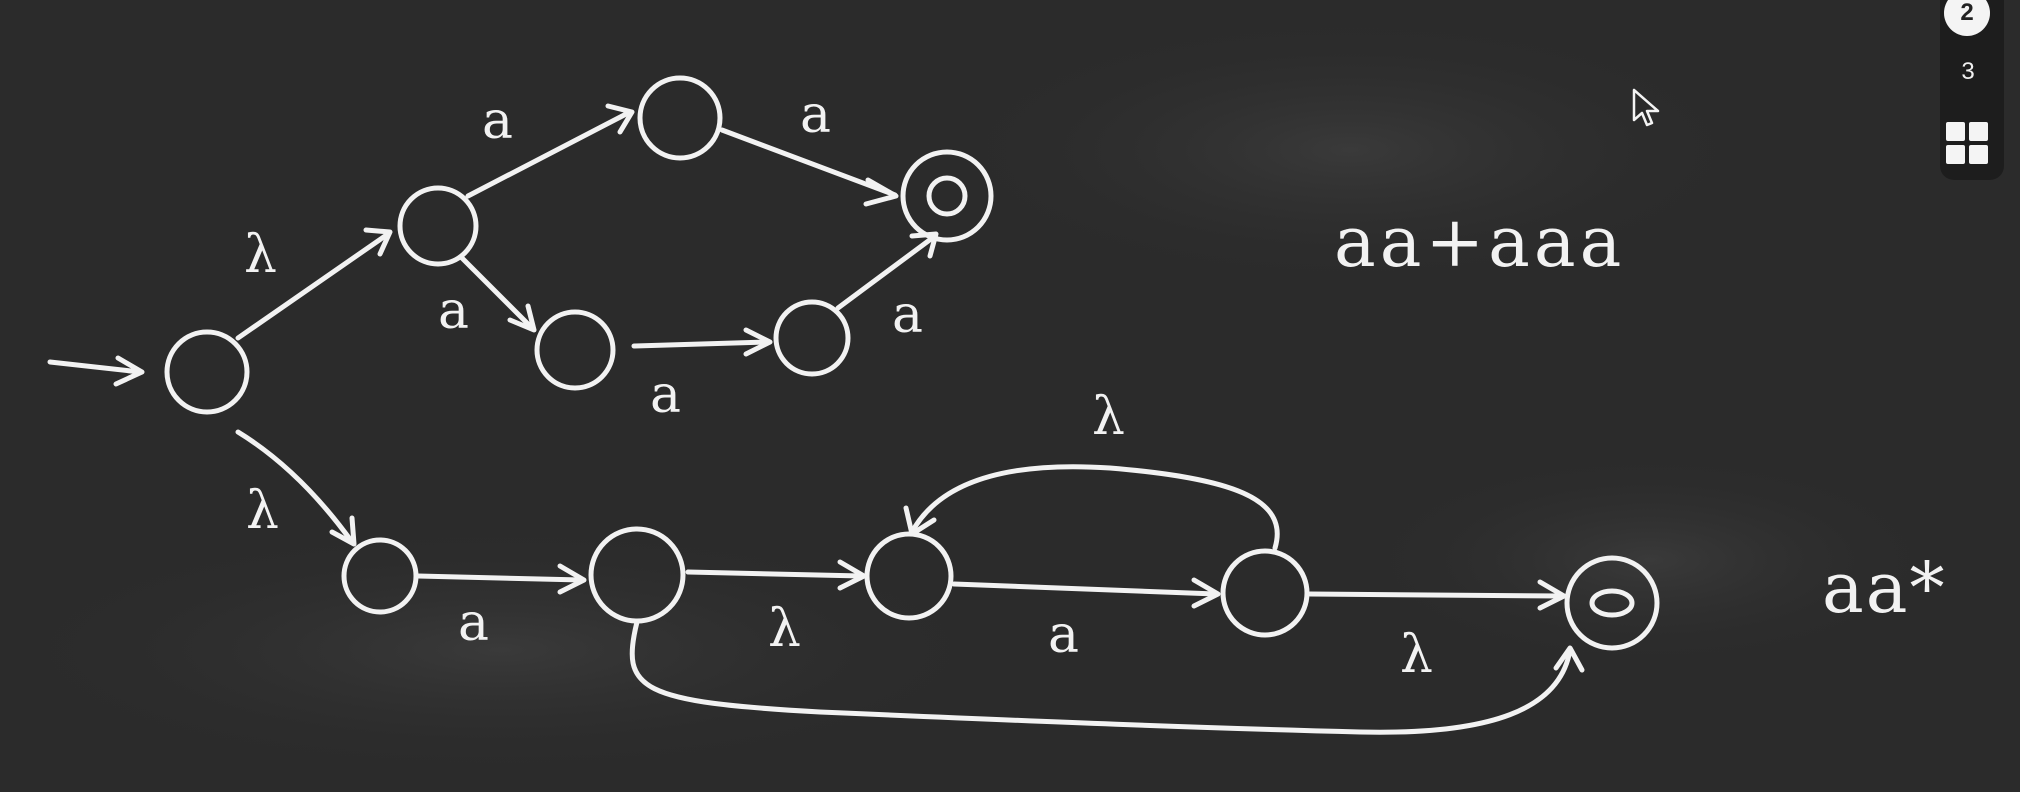 This screenshot has height=792, width=2020. Describe the element at coordinates (207, 372) in the screenshot. I see `state-start` at that location.